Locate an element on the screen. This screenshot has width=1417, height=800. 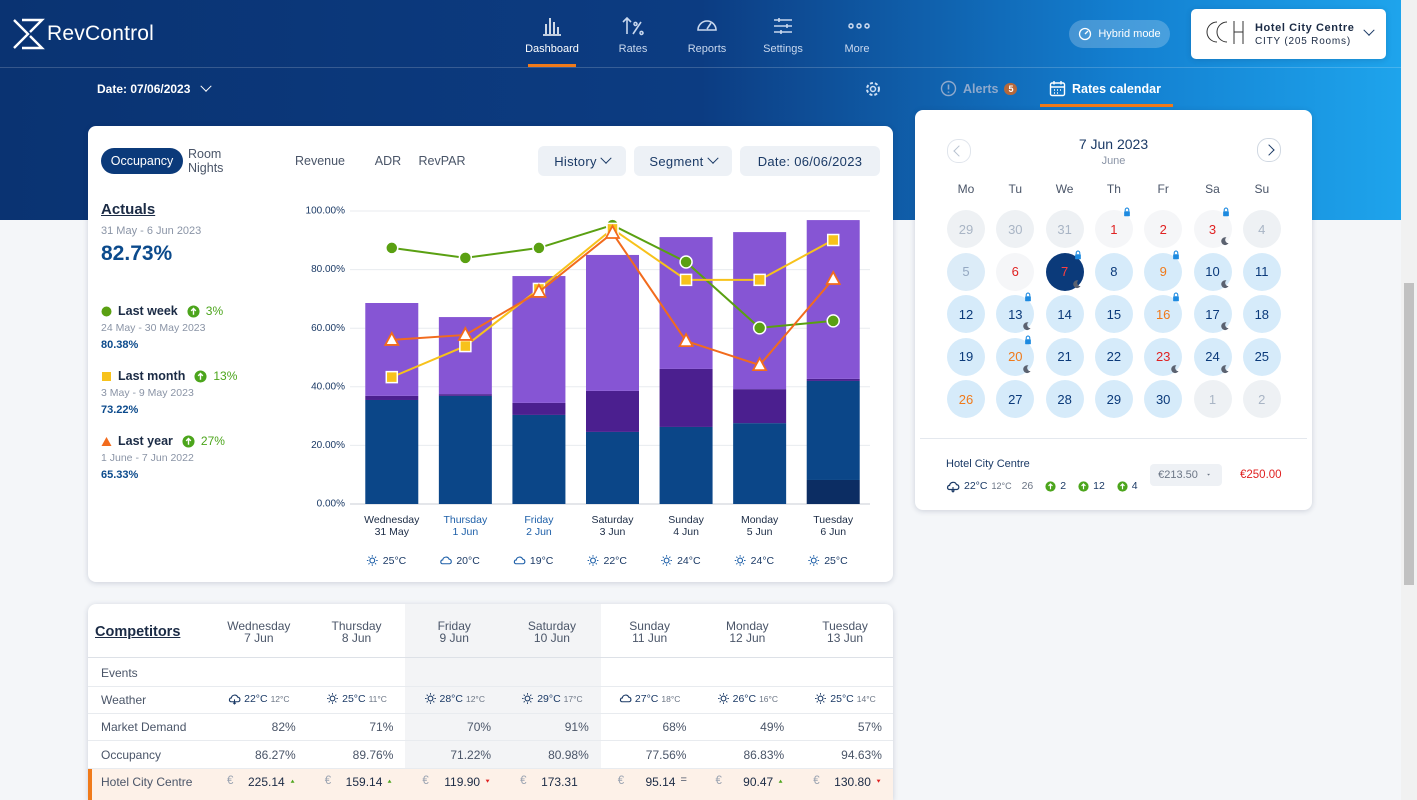
currency: € is located at coordinates (328, 781).